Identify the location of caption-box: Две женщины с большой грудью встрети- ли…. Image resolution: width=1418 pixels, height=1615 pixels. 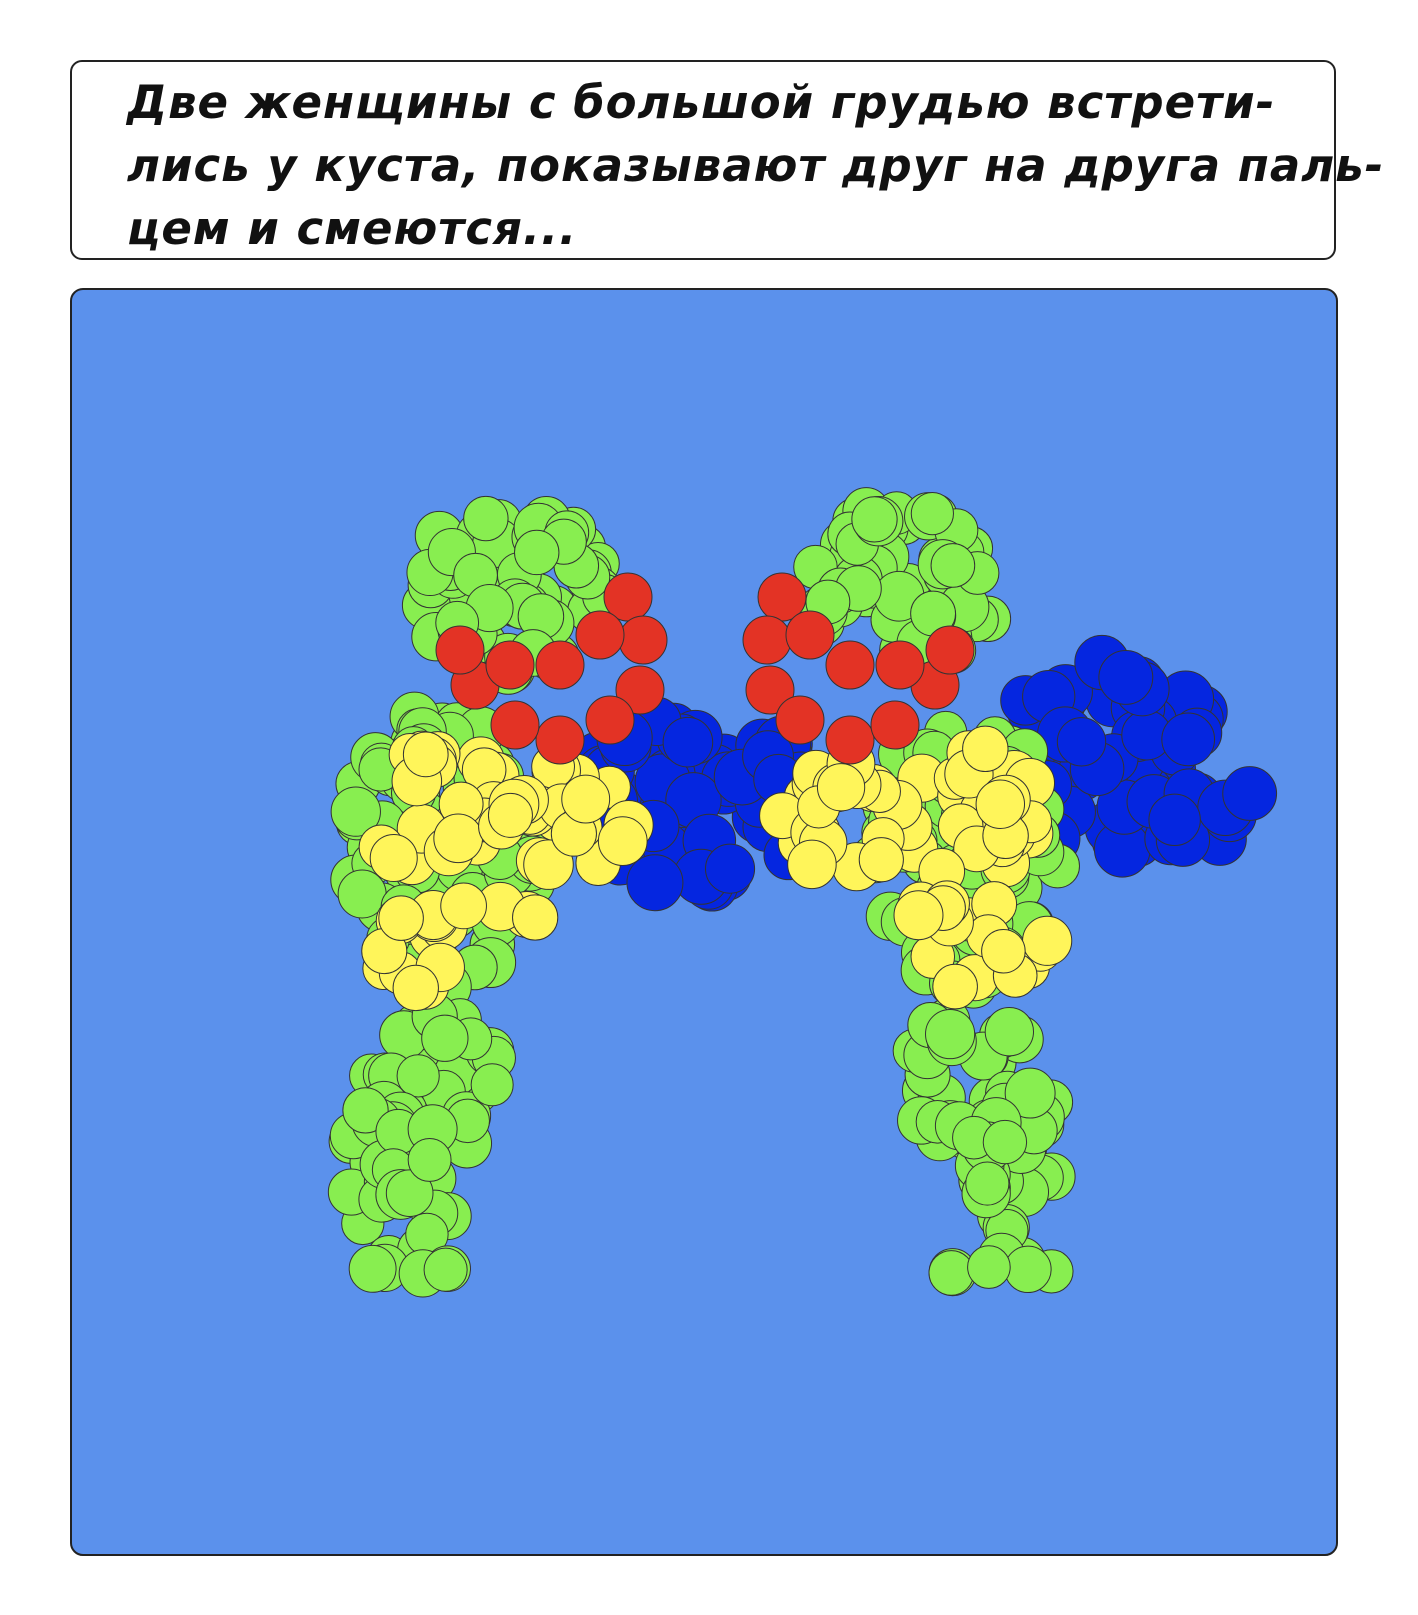
(726, 160).